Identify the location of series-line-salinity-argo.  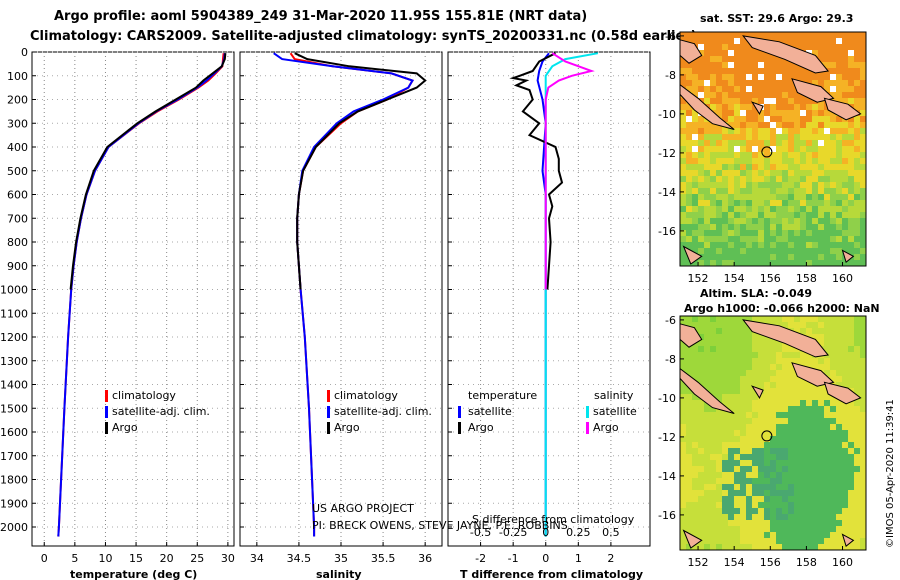
(569, 171).